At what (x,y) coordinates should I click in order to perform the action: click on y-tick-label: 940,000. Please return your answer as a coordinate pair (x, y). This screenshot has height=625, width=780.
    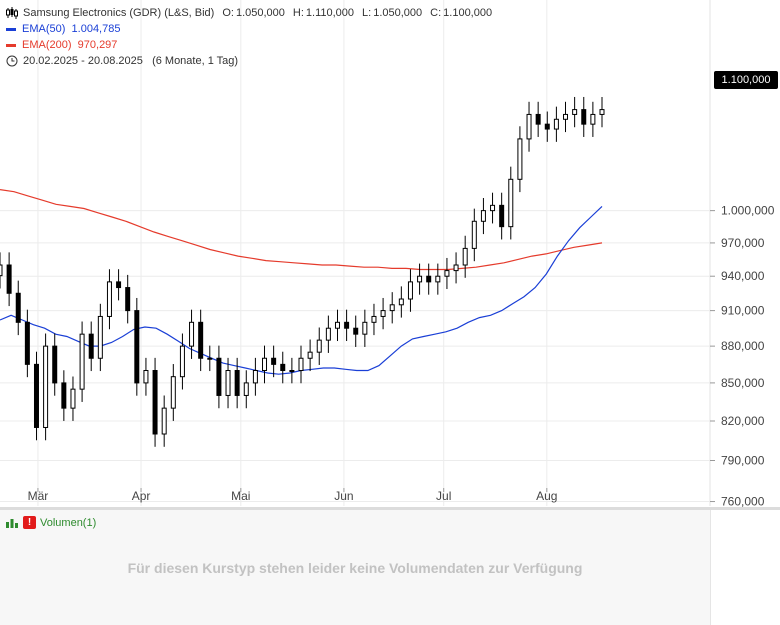
    Looking at the image, I should click on (743, 276).